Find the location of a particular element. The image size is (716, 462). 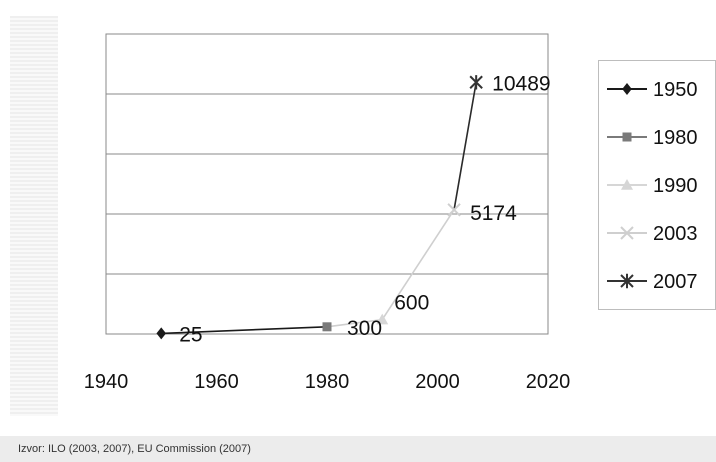

legend-label-1950: 1950 is located at coordinates (675, 90).